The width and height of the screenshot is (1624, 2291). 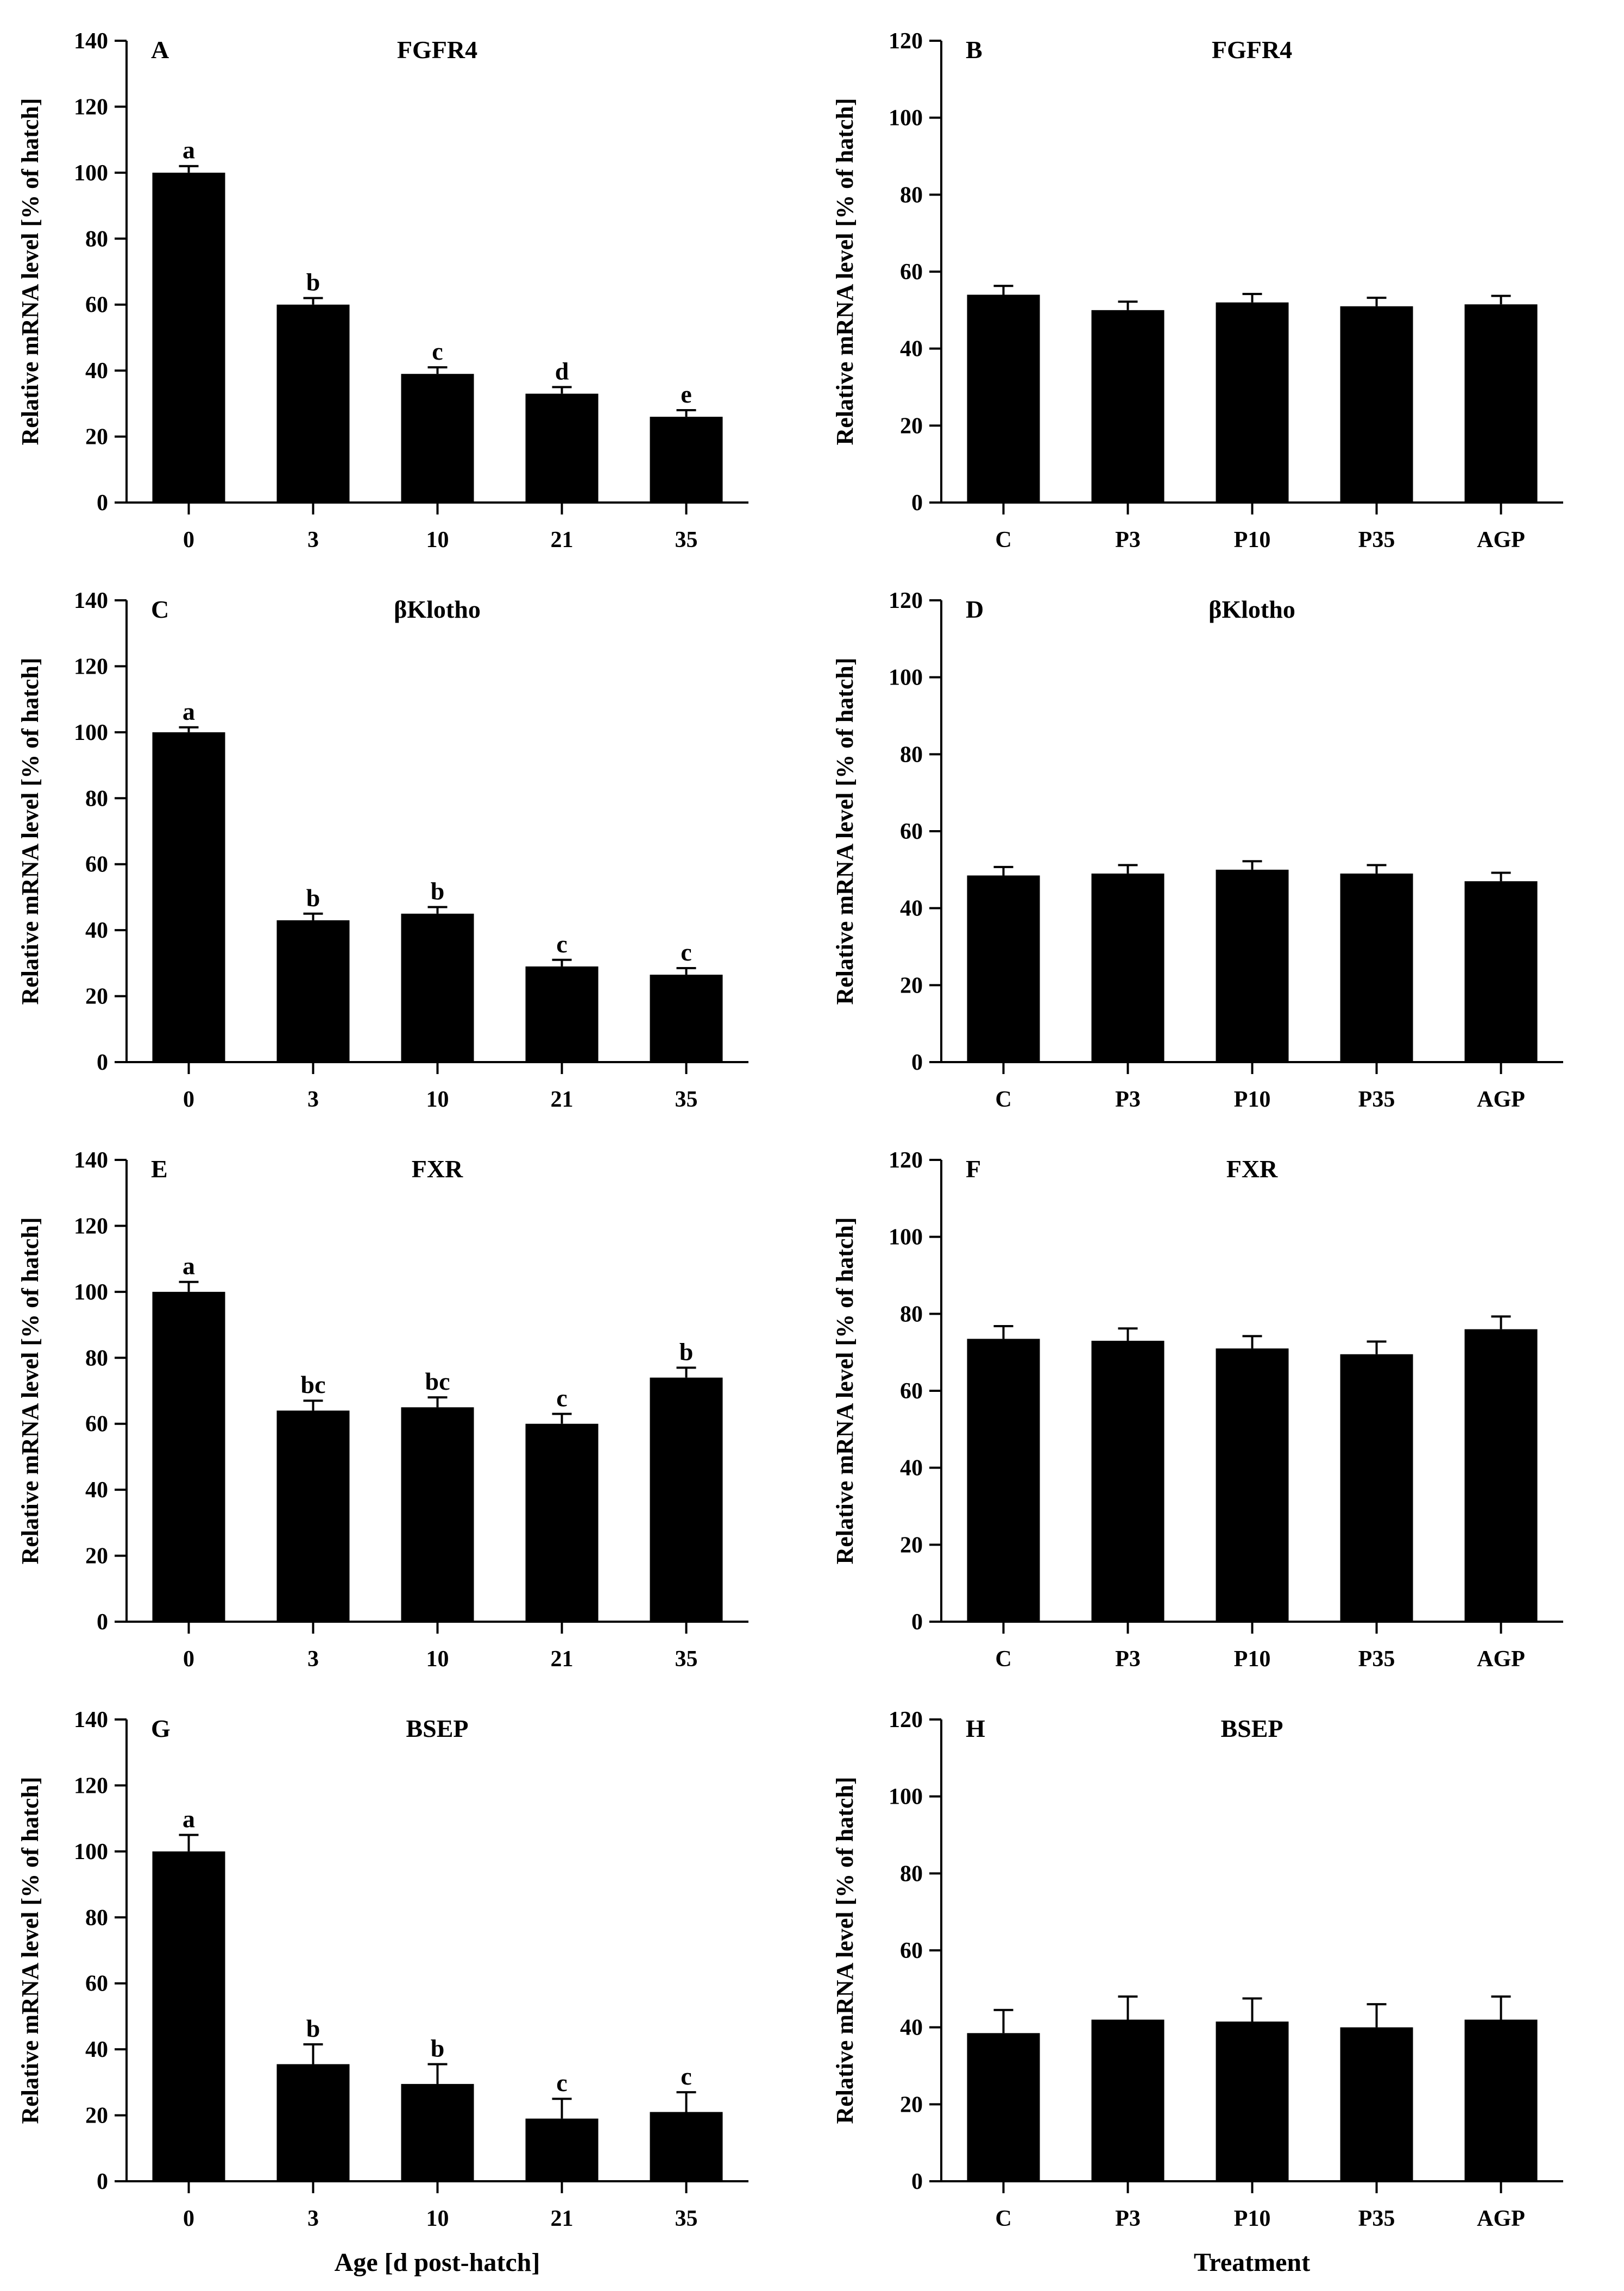 I want to click on x-axis-label: Treatment, so click(x=1252, y=2263).